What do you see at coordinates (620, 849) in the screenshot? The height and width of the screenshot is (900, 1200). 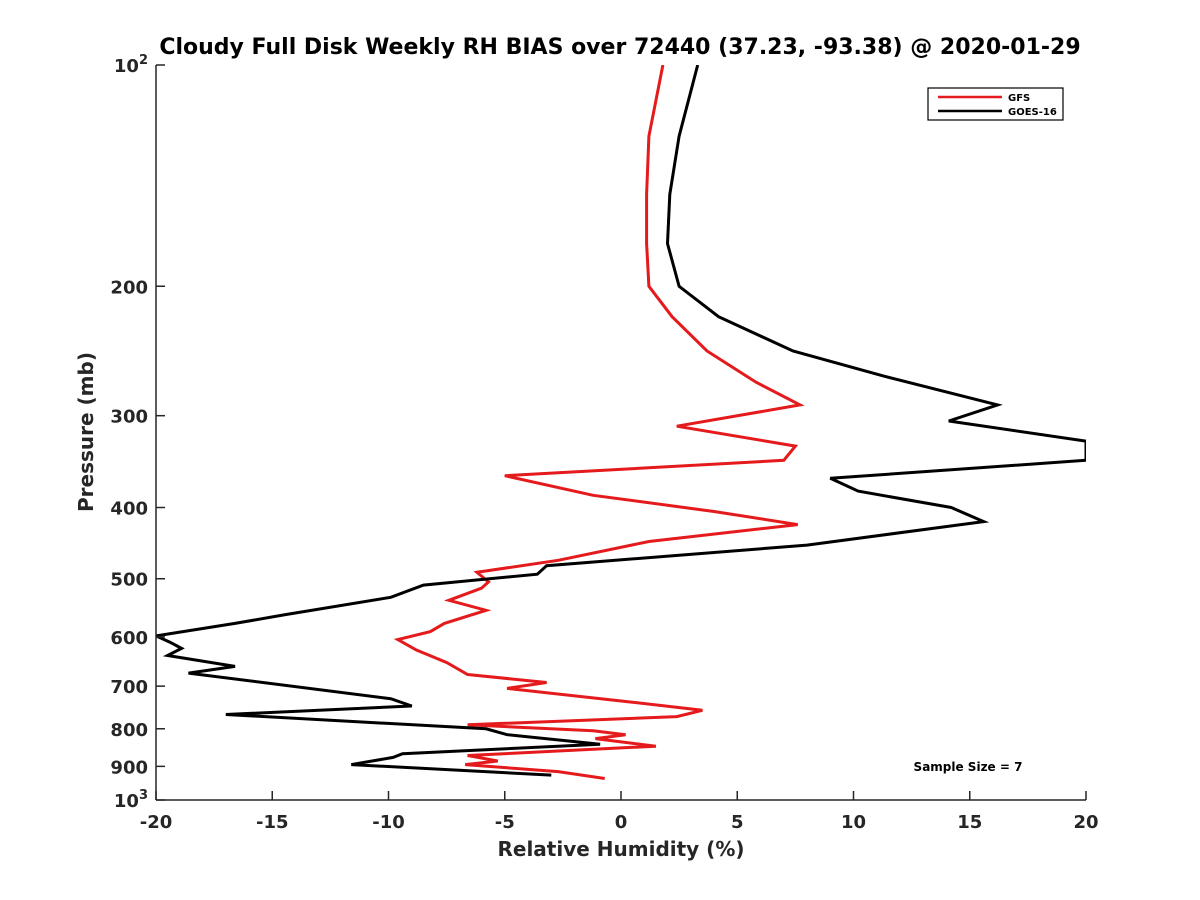 I see `x-axis-label: Relative Humidity (%)` at bounding box center [620, 849].